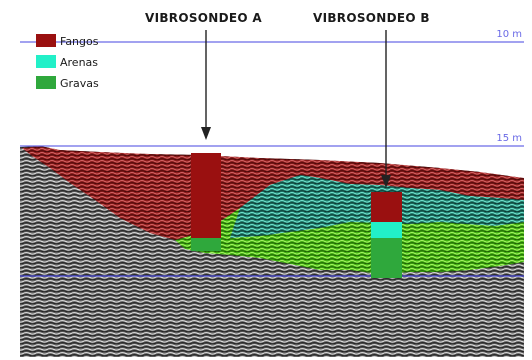 This screenshot has height=360, width=532. What do you see at coordinates (46, 61) in the screenshot?
I see `legend-swatch-arenas` at bounding box center [46, 61].